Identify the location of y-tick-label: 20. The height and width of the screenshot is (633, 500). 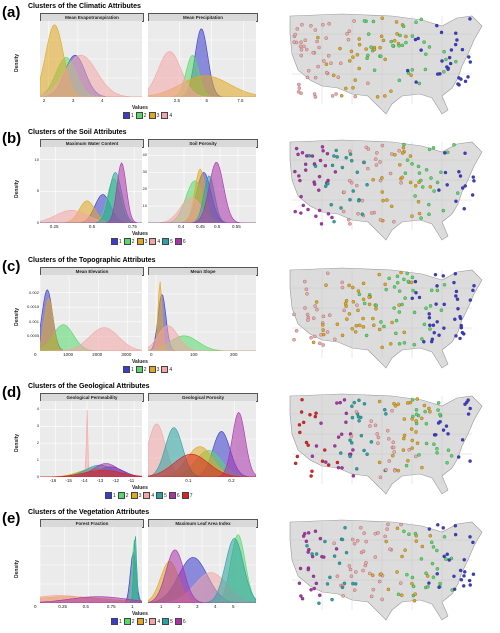
(144, 189).